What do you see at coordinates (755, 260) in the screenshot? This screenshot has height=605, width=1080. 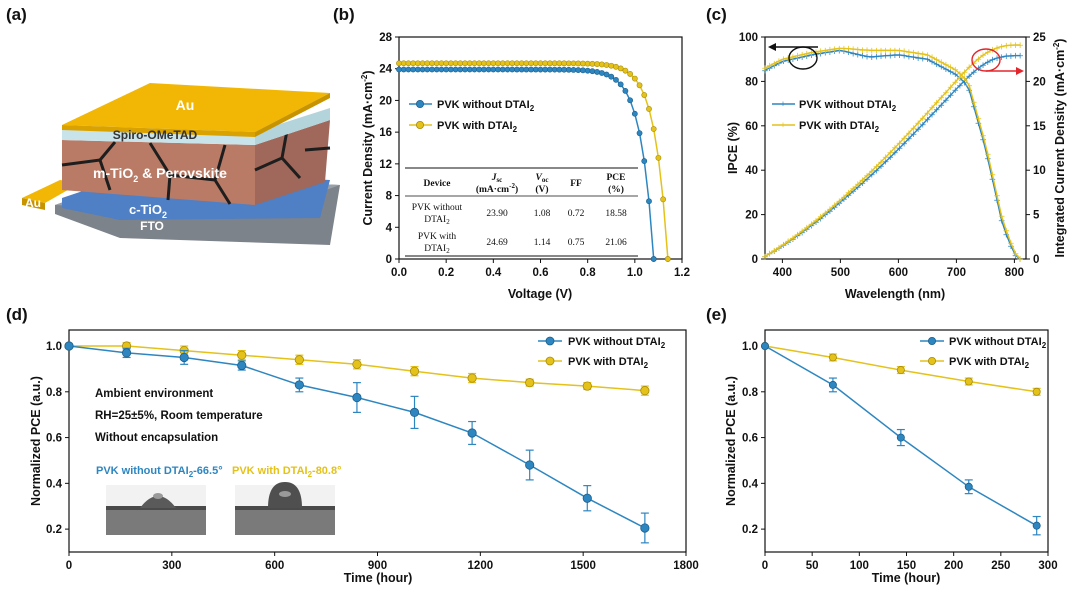 I see `y-tick-label-c: 0` at bounding box center [755, 260].